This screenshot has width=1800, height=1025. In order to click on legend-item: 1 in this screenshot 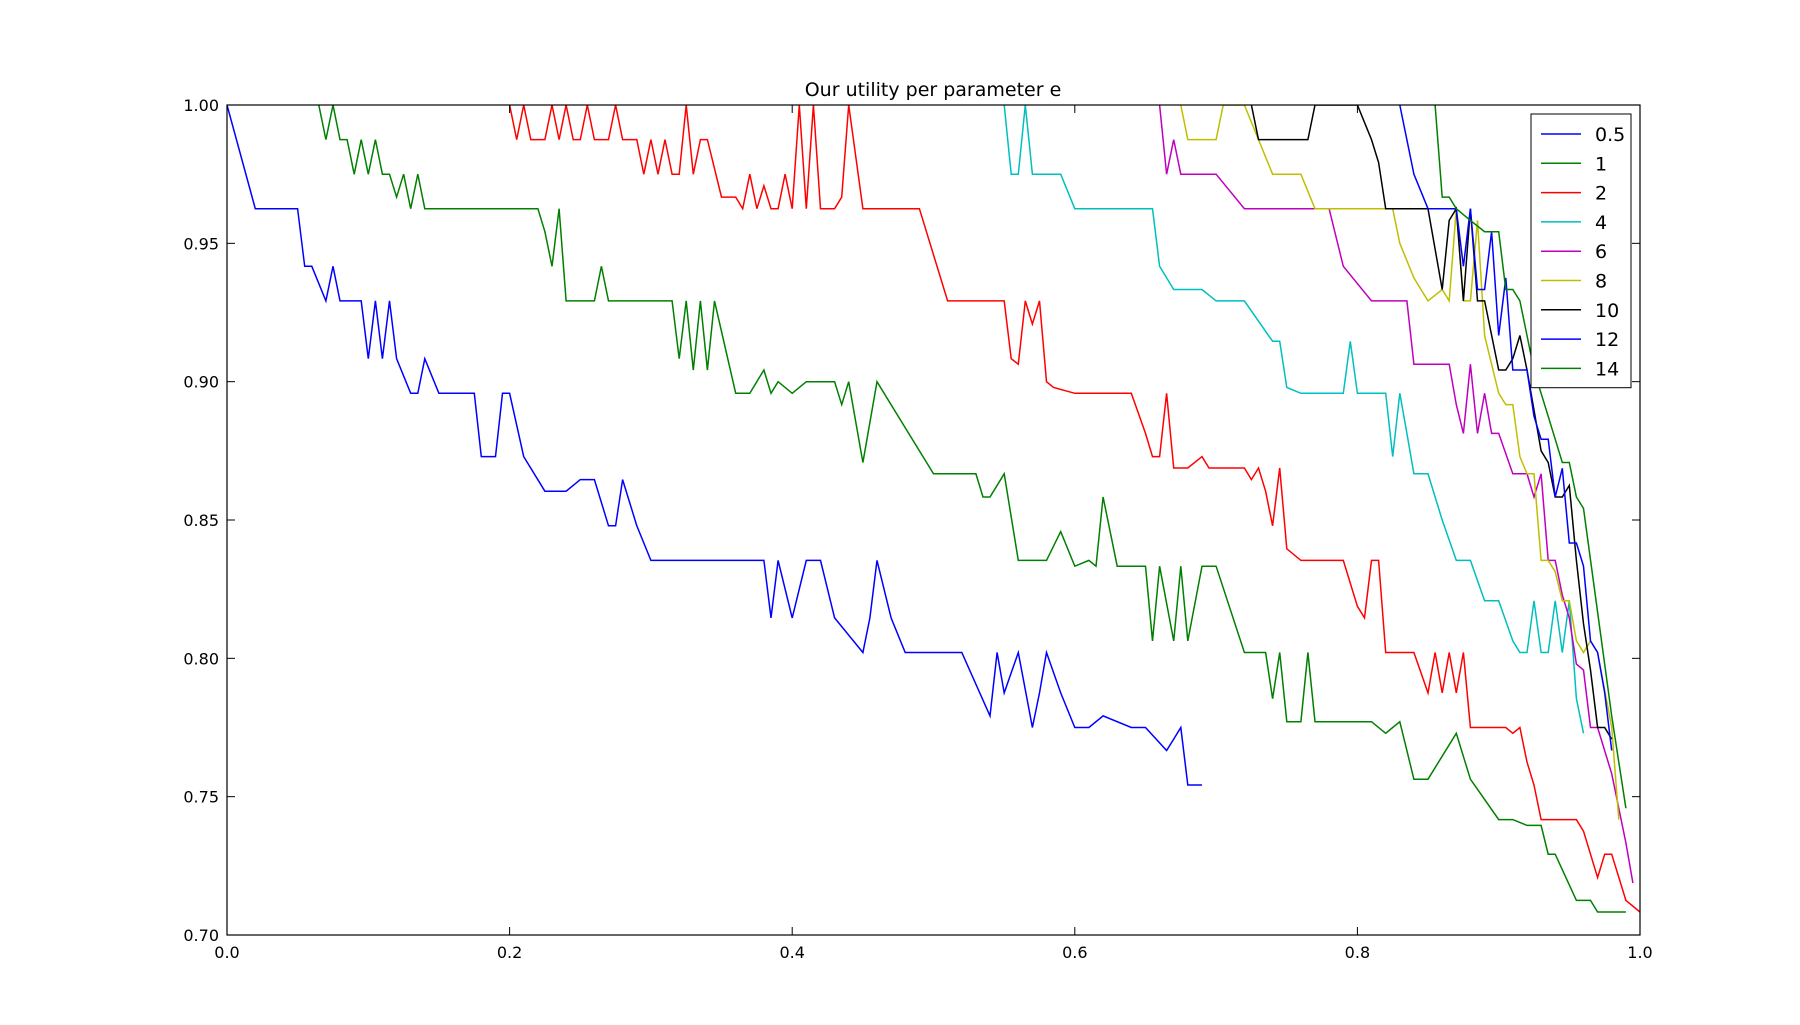, I will do `click(1574, 164)`.